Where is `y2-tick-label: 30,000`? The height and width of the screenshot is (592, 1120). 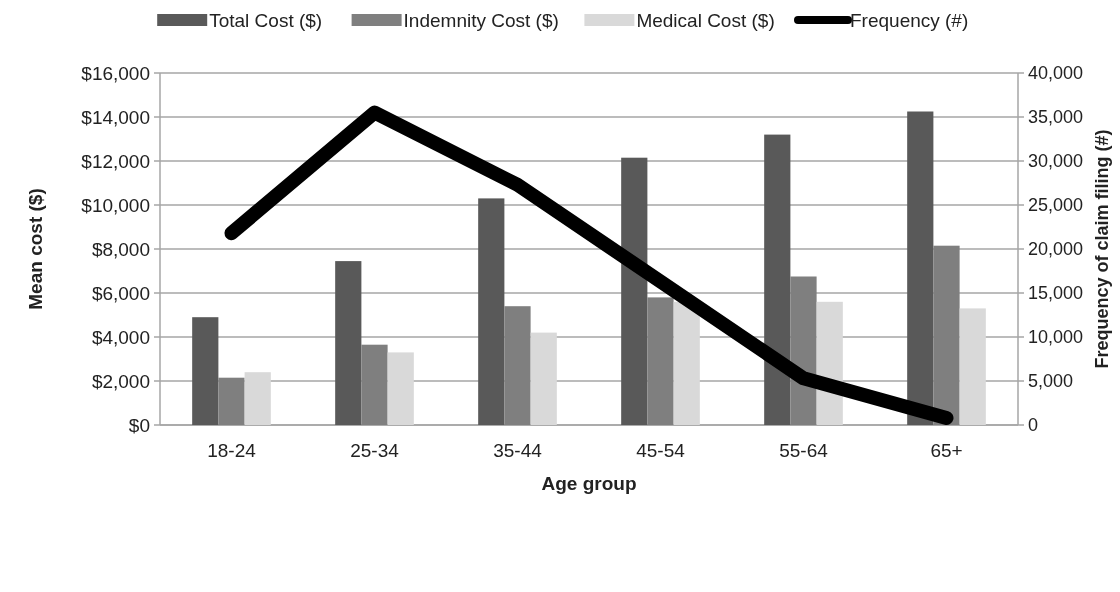
y2-tick-label: 30,000 is located at coordinates (1056, 161).